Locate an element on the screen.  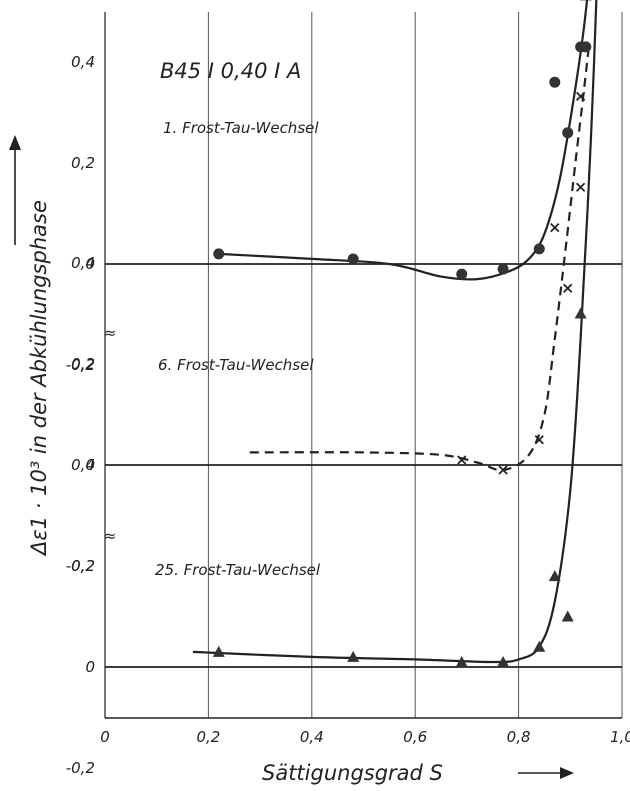
x-tick-label: 0,4 is located at coordinates (312, 737).